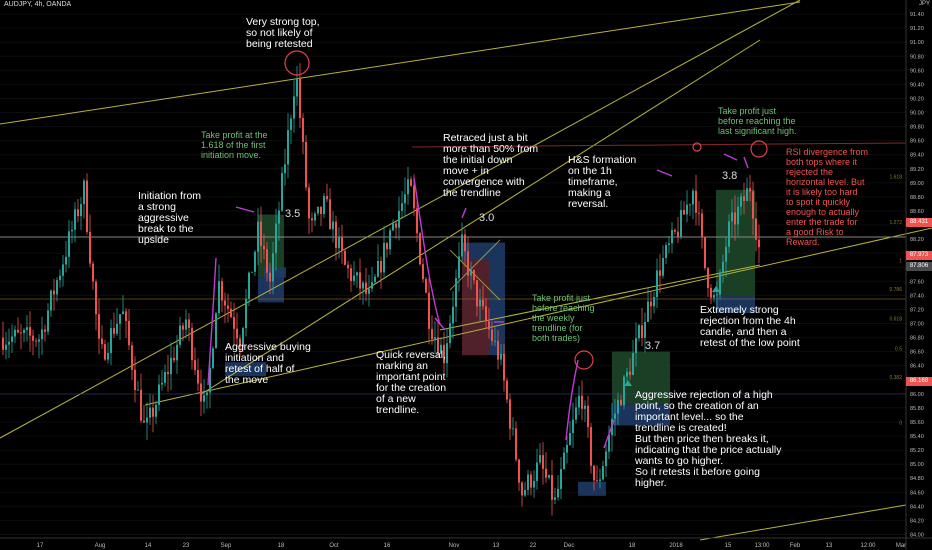 This screenshot has height=550, width=932. What do you see at coordinates (917, 71) in the screenshot?
I see `y-tick-label: 90.60` at bounding box center [917, 71].